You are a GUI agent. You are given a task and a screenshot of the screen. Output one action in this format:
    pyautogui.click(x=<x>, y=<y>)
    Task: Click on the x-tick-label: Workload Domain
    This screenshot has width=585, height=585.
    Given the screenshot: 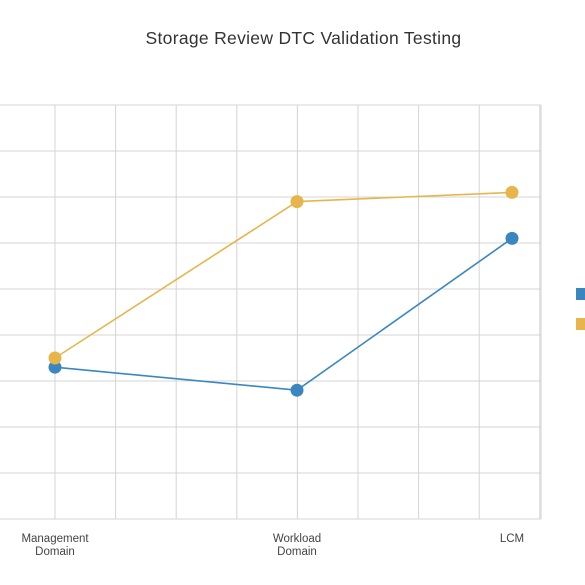 What is the action you would take?
    pyautogui.click(x=297, y=545)
    